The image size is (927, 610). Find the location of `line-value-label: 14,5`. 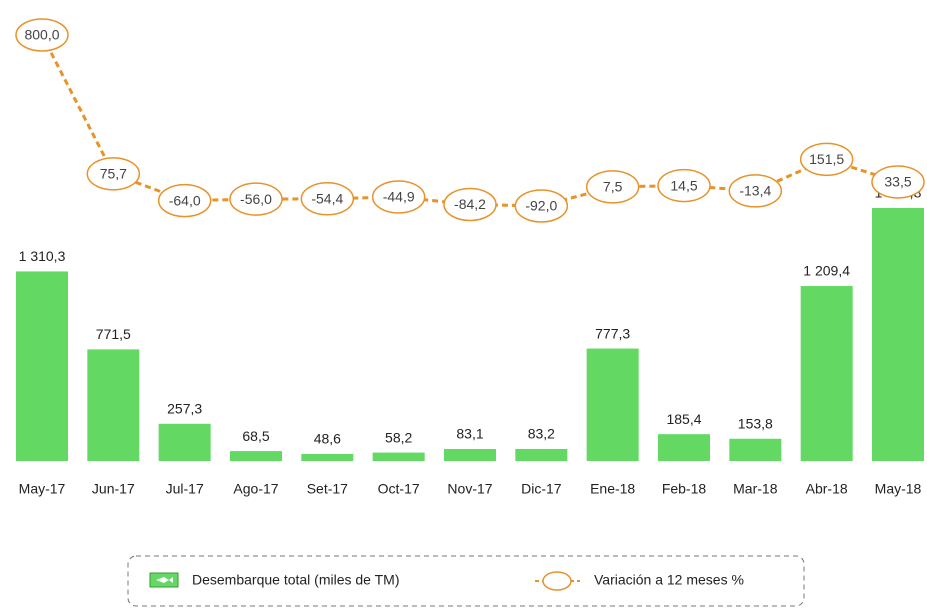

line-value-label: 14,5 is located at coordinates (683, 185).